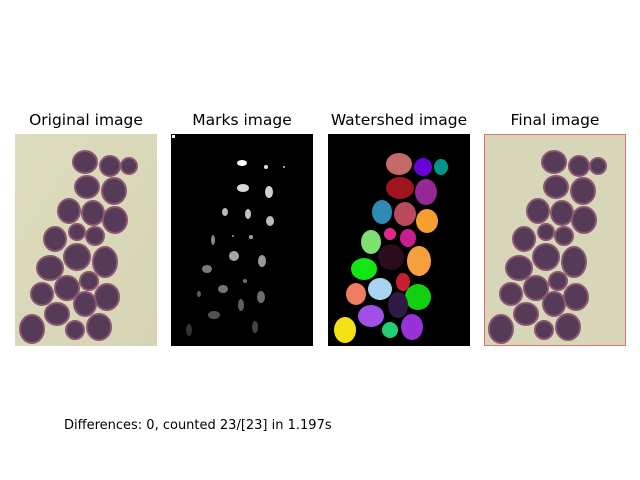  I want to click on original-image, so click(86, 240).